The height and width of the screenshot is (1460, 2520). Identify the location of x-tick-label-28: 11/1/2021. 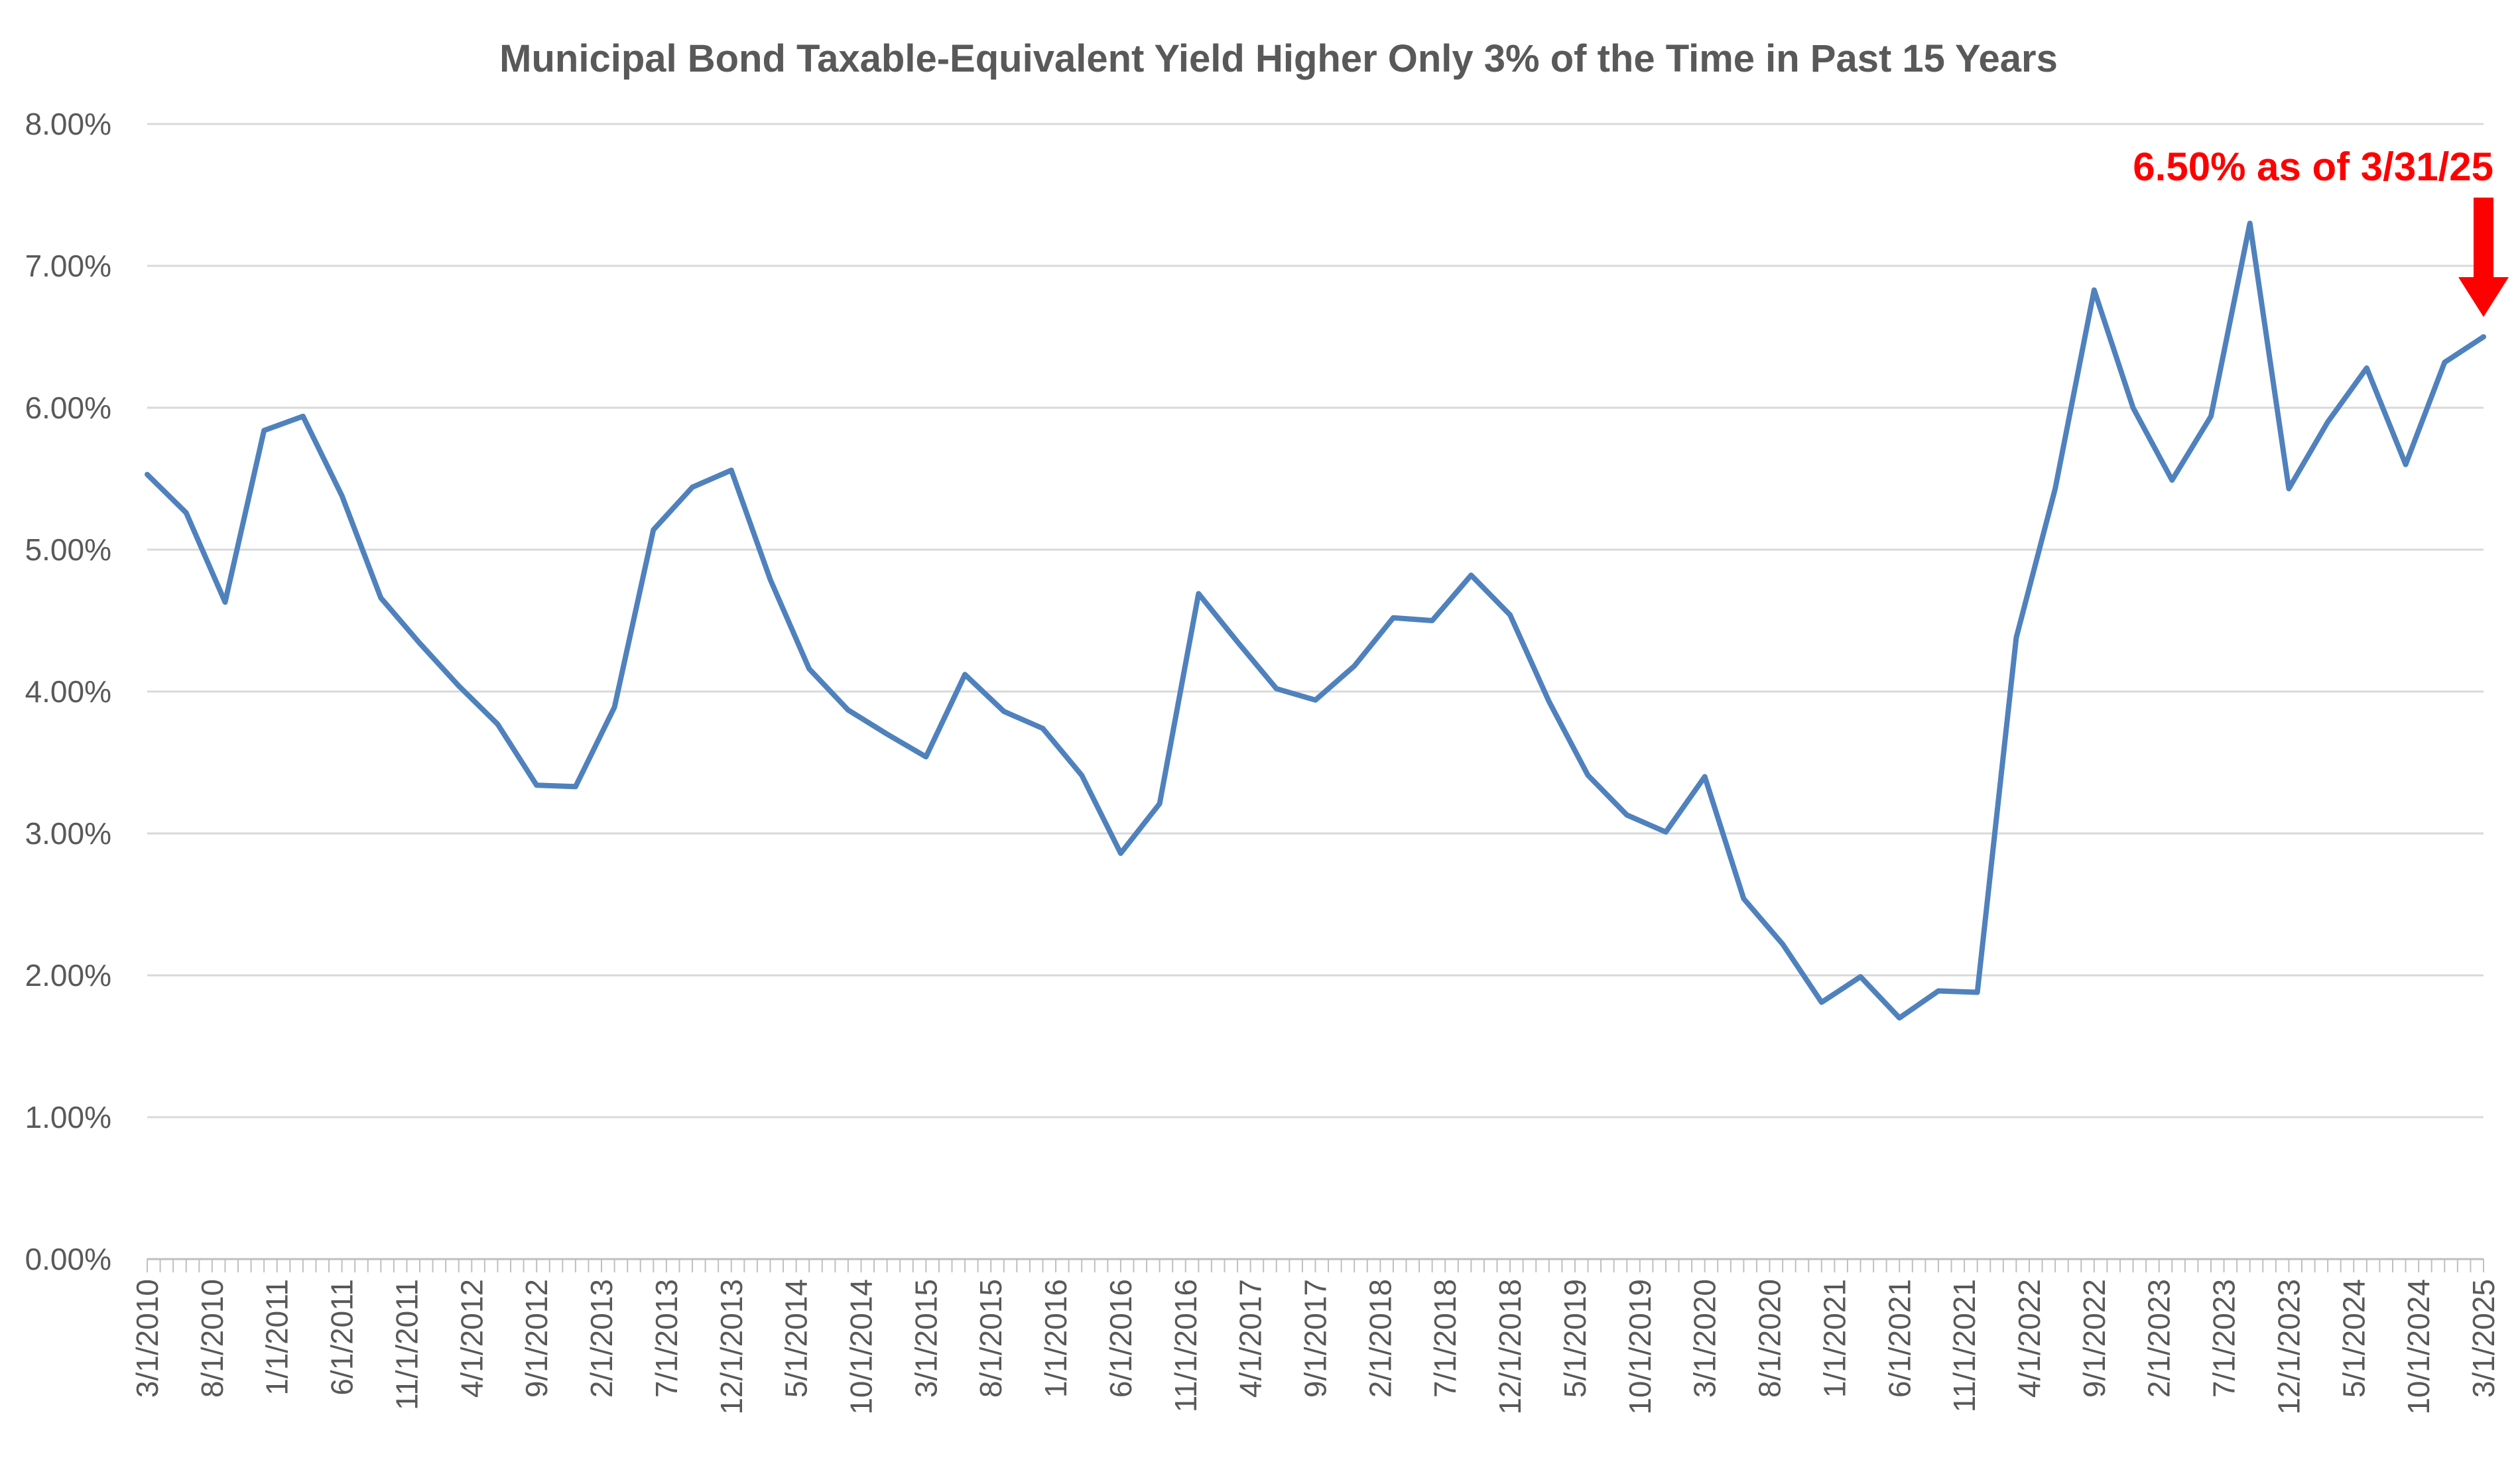
(1964, 1345).